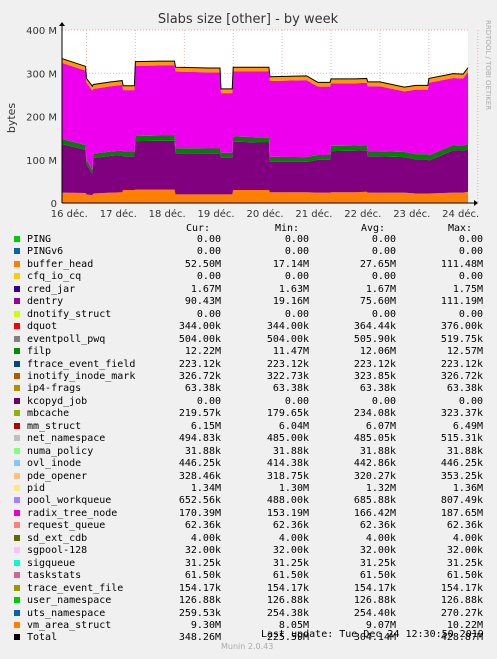  Describe the element at coordinates (81, 376) in the screenshot. I see `legend-label: inotify_inode_mark` at that location.